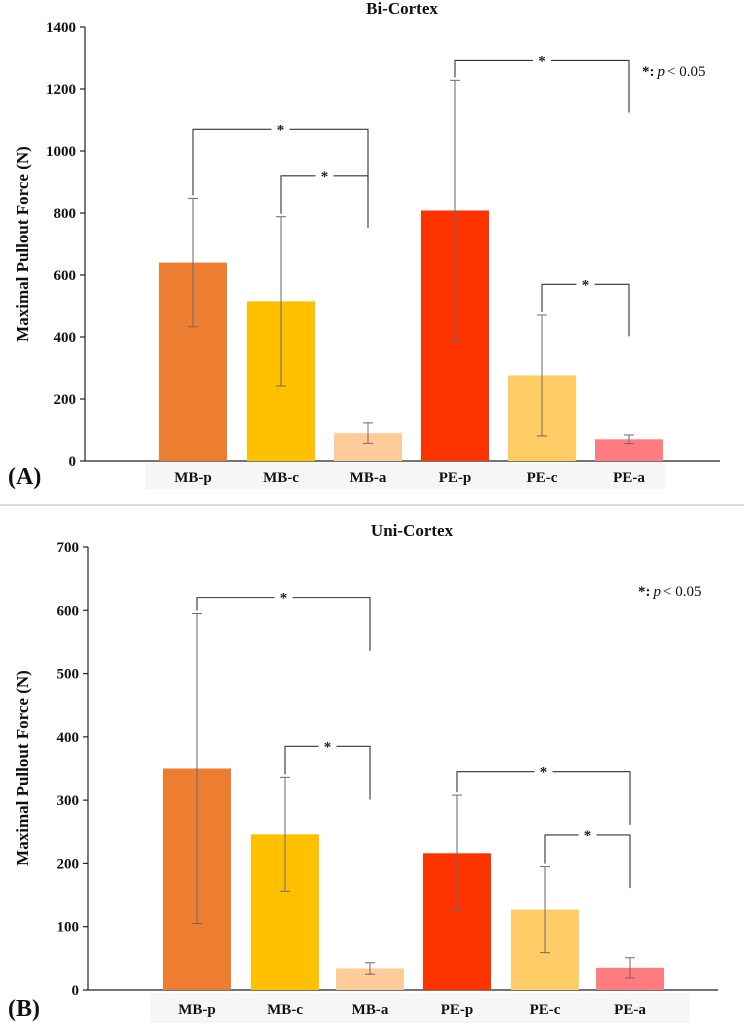 The image size is (744, 1030). Describe the element at coordinates (68, 611) in the screenshot. I see `y-tick-label-b: 600` at that location.